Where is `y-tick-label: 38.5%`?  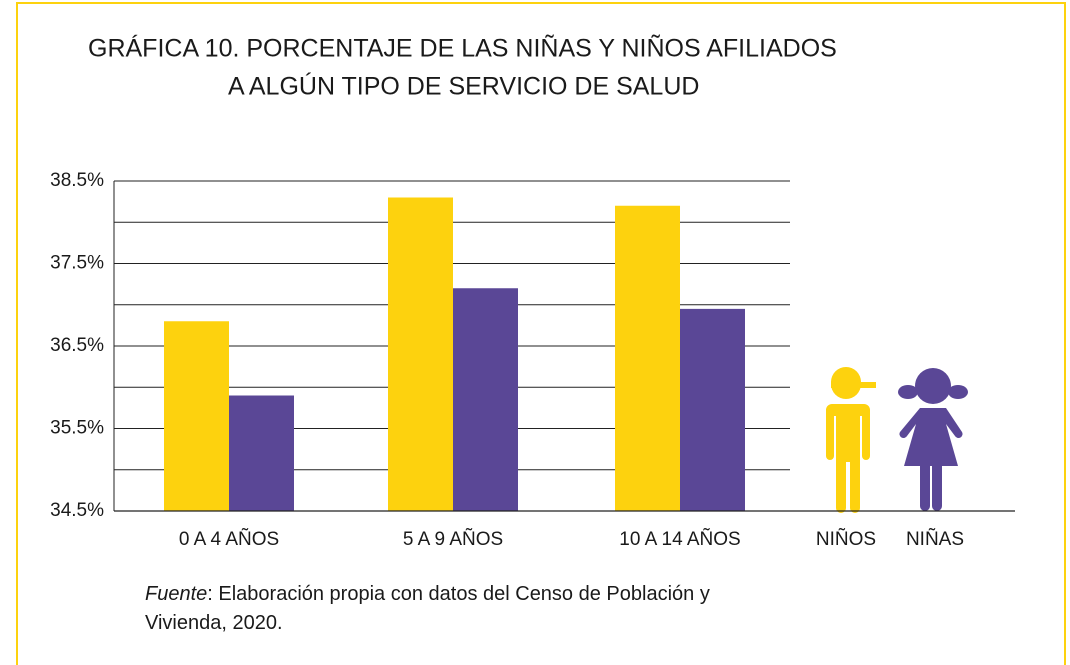
y-tick-label: 38.5% is located at coordinates (77, 180).